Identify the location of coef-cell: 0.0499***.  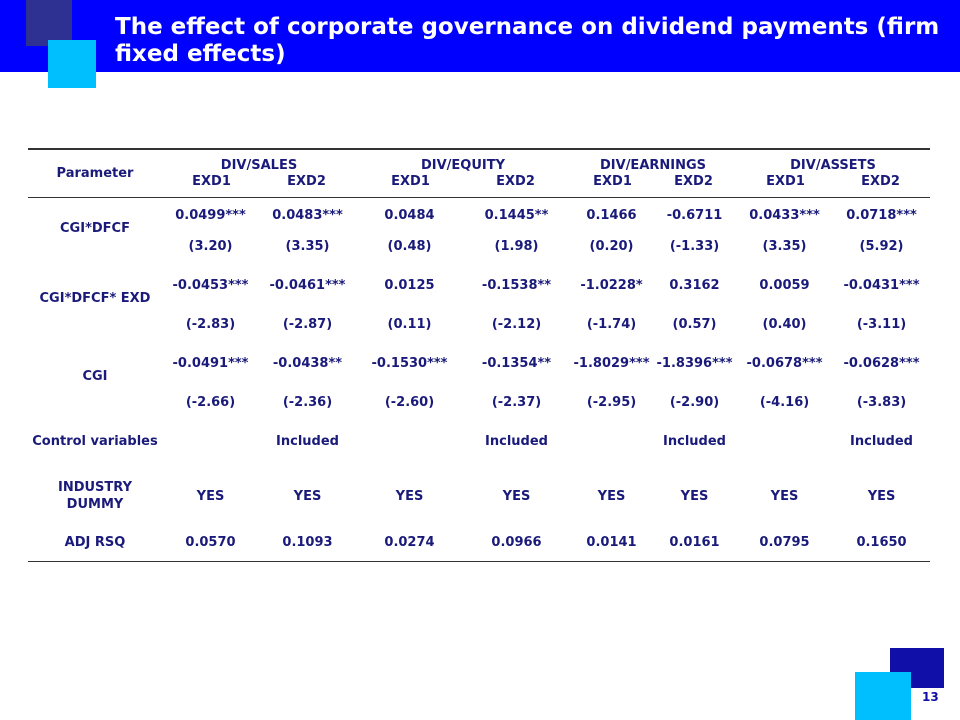
(210, 215).